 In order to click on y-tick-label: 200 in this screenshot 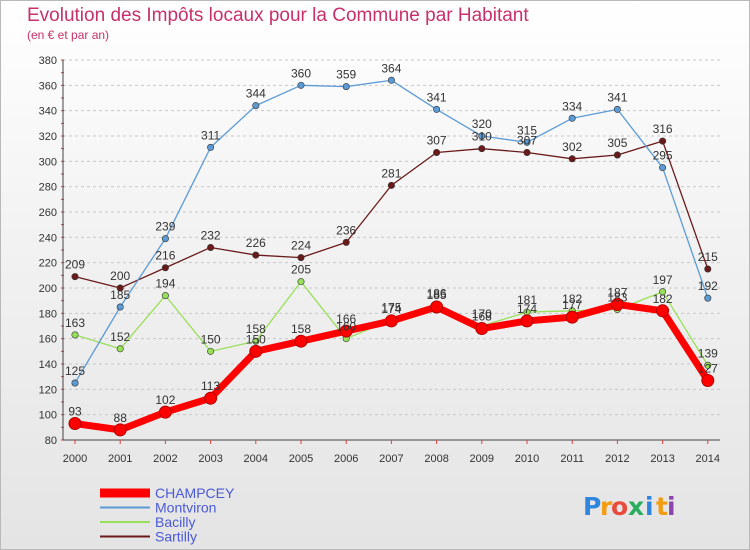, I will do `click(48, 289)`.